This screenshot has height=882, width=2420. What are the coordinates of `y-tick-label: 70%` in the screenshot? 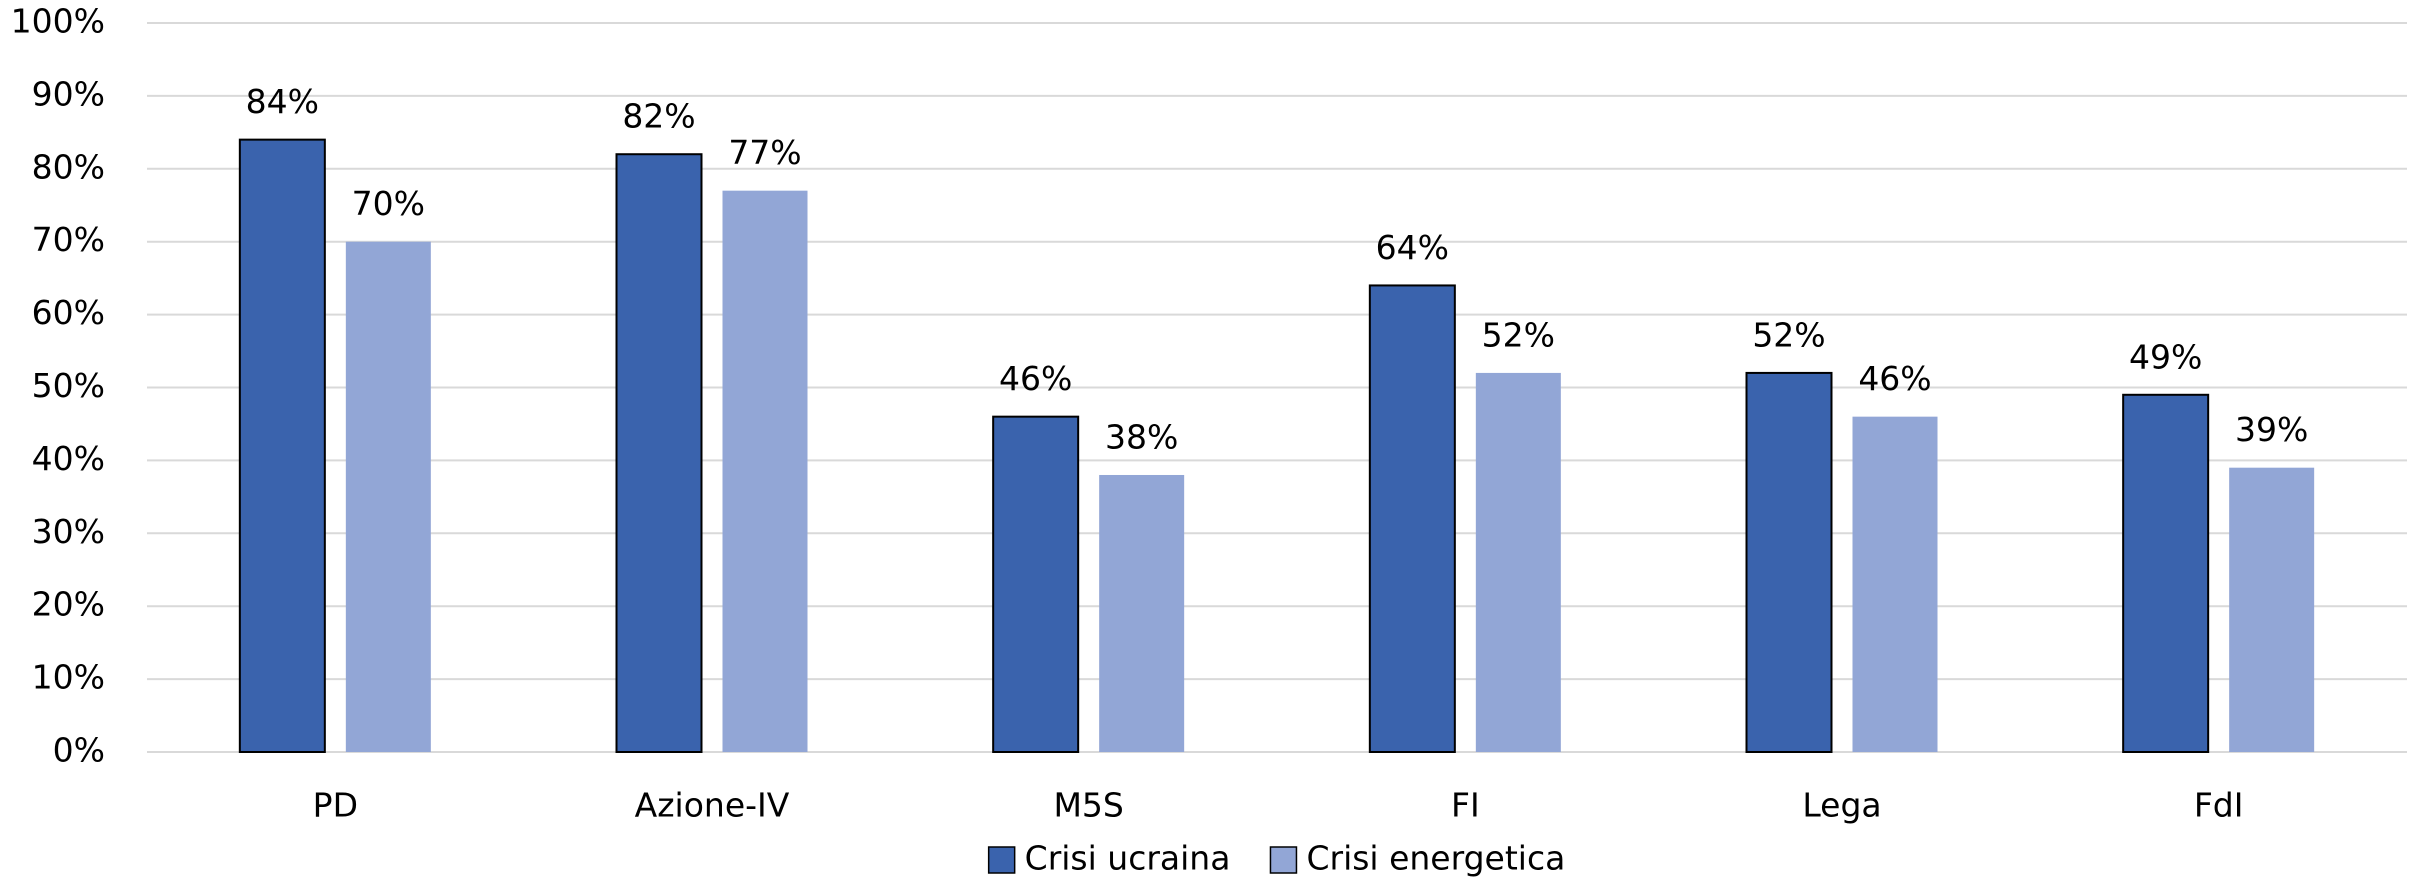 It's located at (68, 239).